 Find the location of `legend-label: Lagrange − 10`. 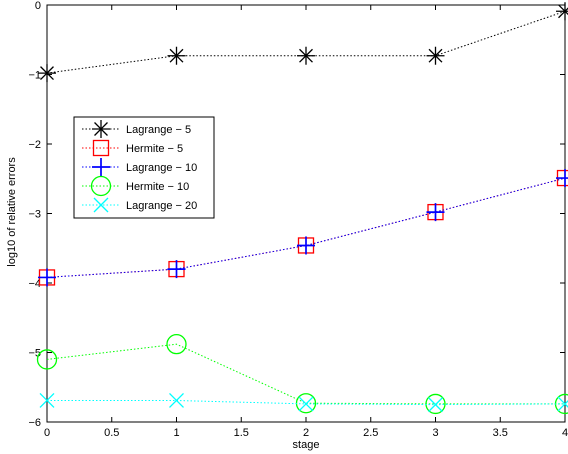

legend-label: Lagrange − 10 is located at coordinates (161, 168).